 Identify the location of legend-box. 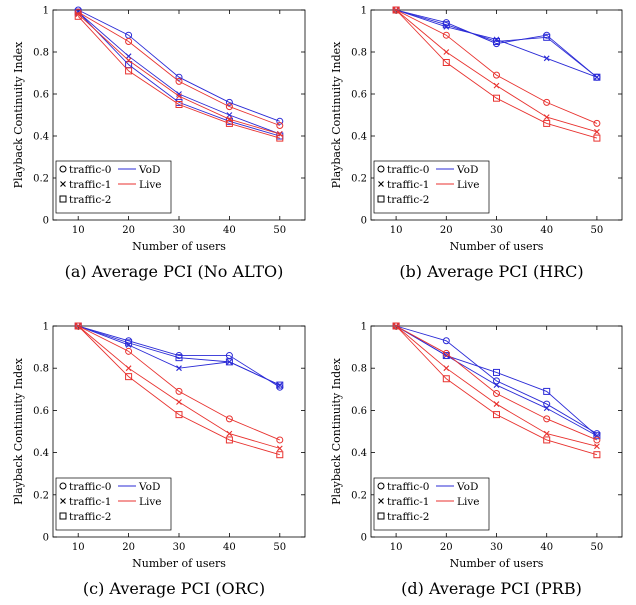
(431, 187).